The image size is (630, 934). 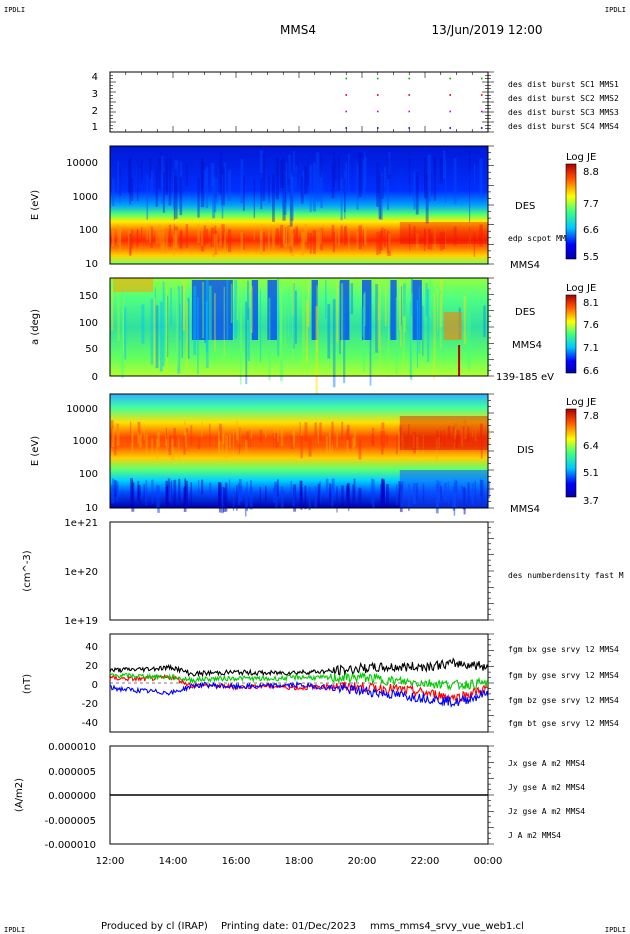 What do you see at coordinates (95, 111) in the screenshot?
I see `burst-ytick-2: 2` at bounding box center [95, 111].